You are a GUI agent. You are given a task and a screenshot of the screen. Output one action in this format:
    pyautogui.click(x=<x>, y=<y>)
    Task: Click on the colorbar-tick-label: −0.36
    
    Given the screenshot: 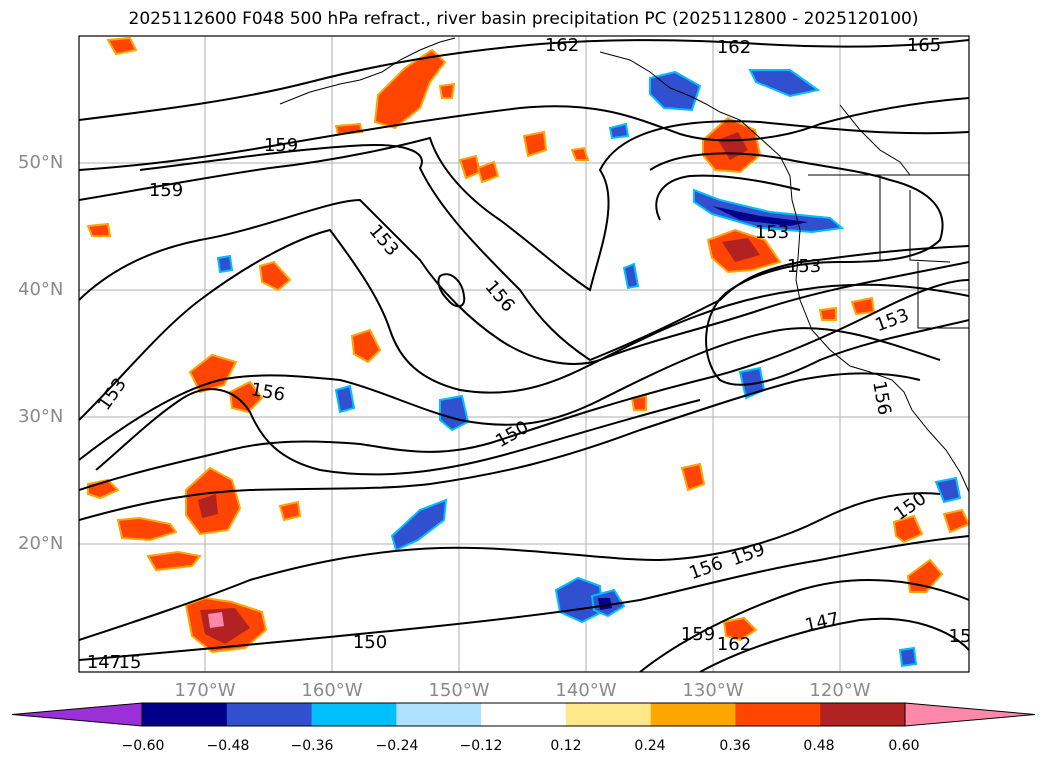 What is the action you would take?
    pyautogui.click(x=312, y=746)
    